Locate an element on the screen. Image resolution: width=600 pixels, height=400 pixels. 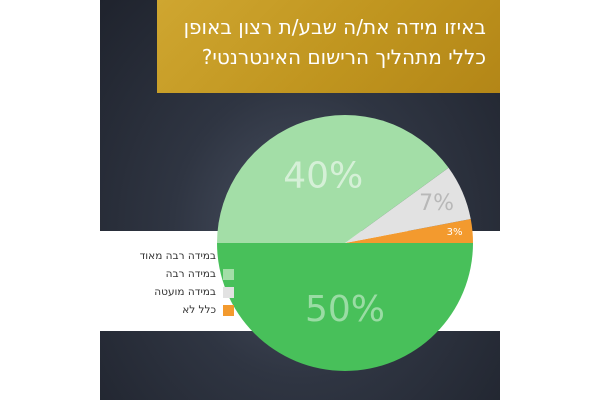
legend-label-3: כלל לא is located at coordinates (199, 310).